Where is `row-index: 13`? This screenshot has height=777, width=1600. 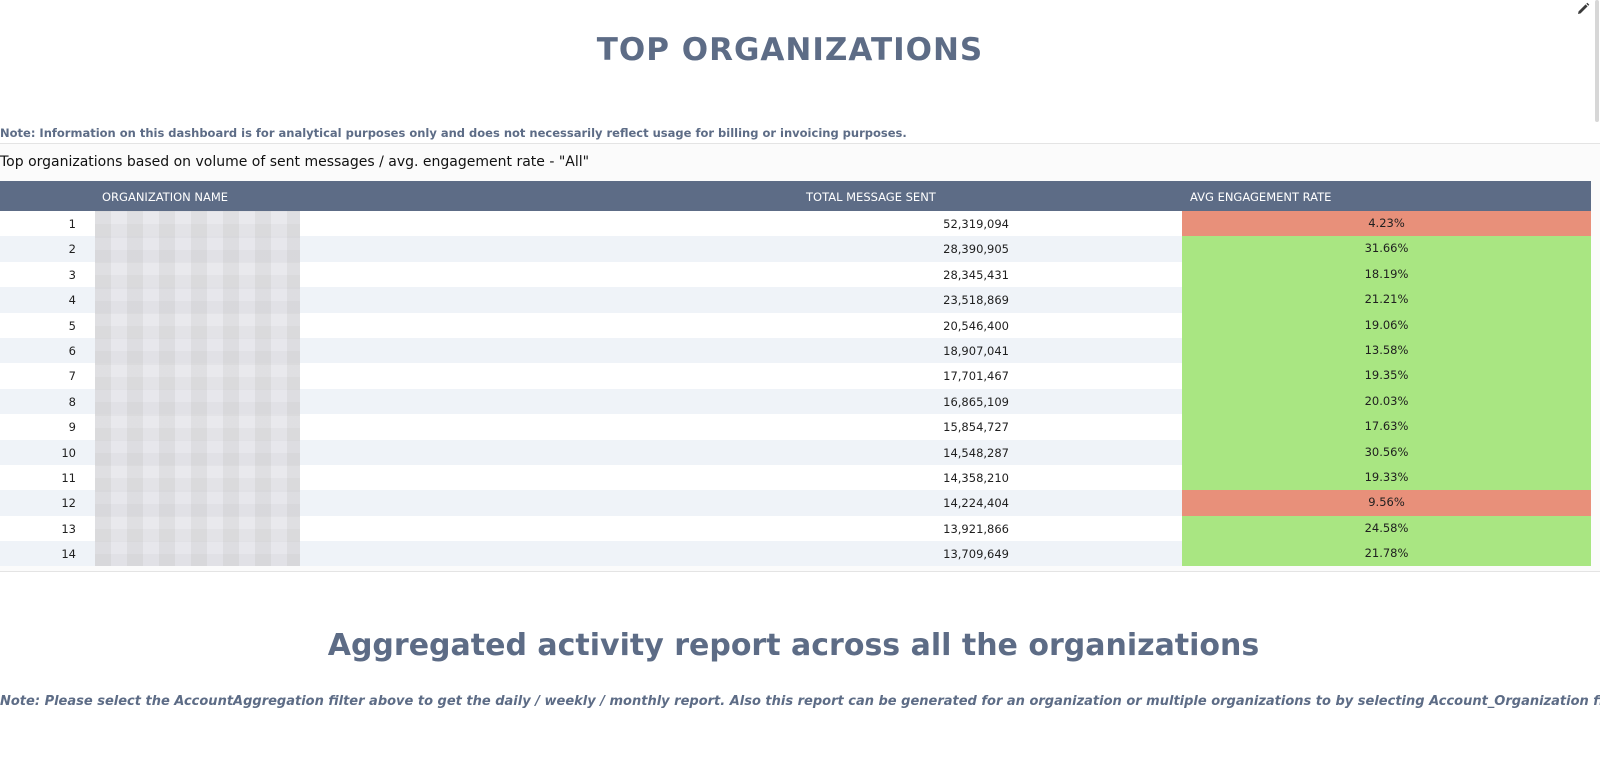 row-index: 13 is located at coordinates (68, 528).